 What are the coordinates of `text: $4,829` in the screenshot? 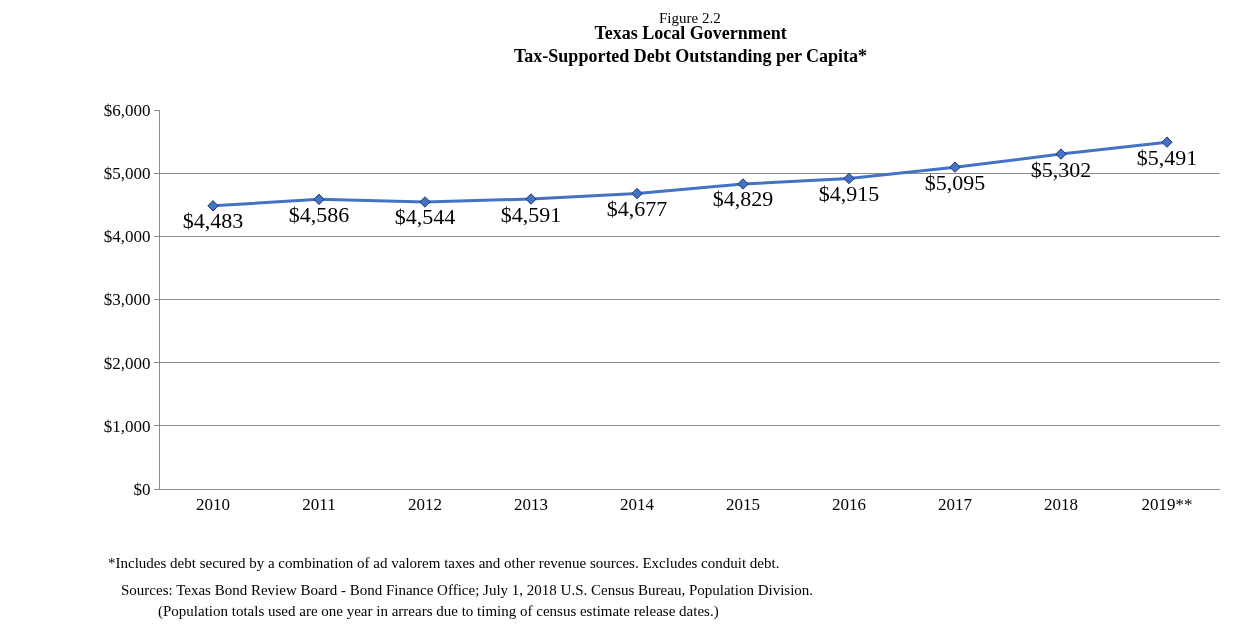 It's located at (743, 199).